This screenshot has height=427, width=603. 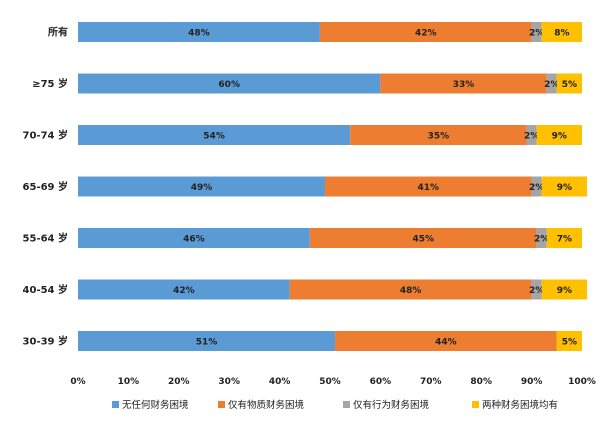 I want to click on data-label: 54%, so click(x=214, y=137).